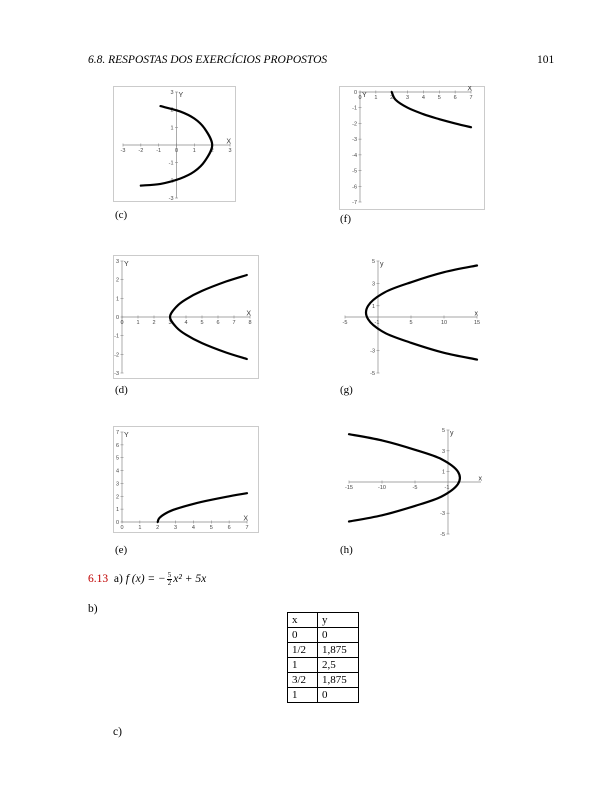 The height and width of the screenshot is (792, 612). Describe the element at coordinates (117, 732) in the screenshot. I see `part-c-label: c)` at that location.